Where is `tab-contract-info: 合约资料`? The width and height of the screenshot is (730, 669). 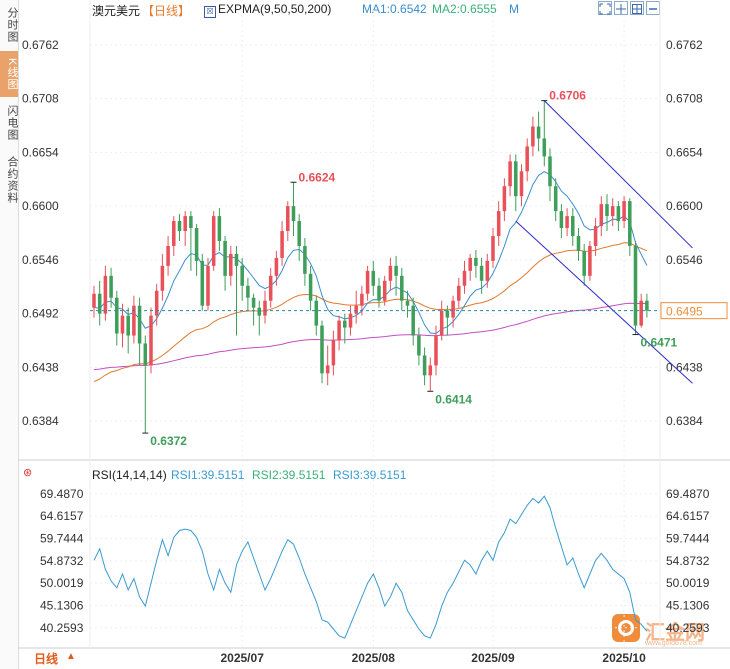 tab-contract-info: 合约资料 is located at coordinates (12, 180).